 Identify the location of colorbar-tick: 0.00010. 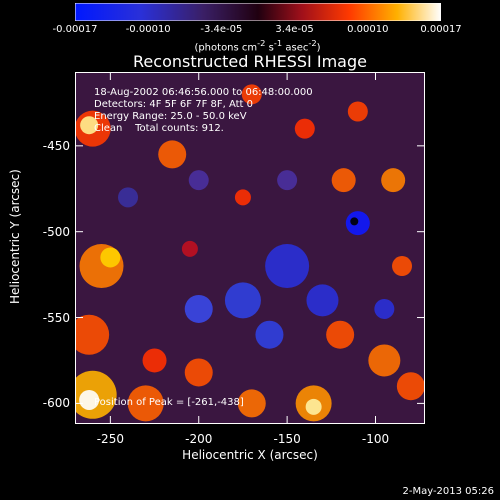
(368, 29).